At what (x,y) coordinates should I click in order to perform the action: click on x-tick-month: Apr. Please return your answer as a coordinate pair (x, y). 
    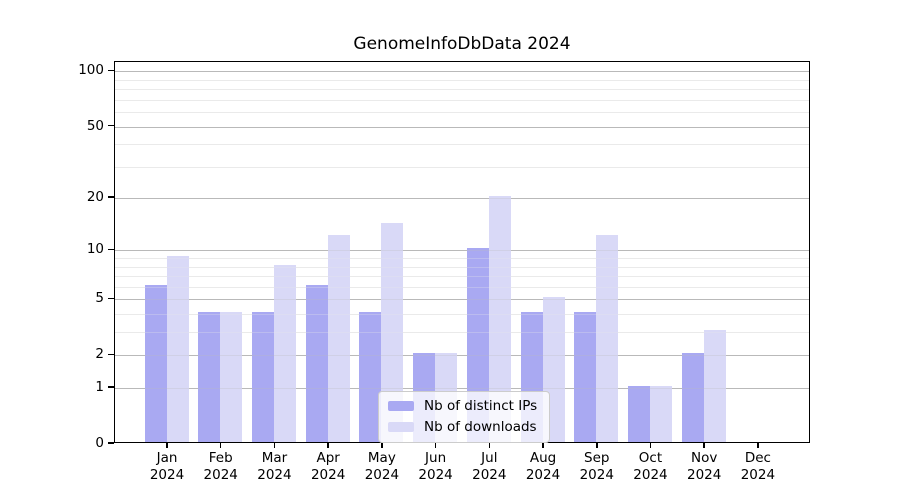
    Looking at the image, I should click on (328, 458).